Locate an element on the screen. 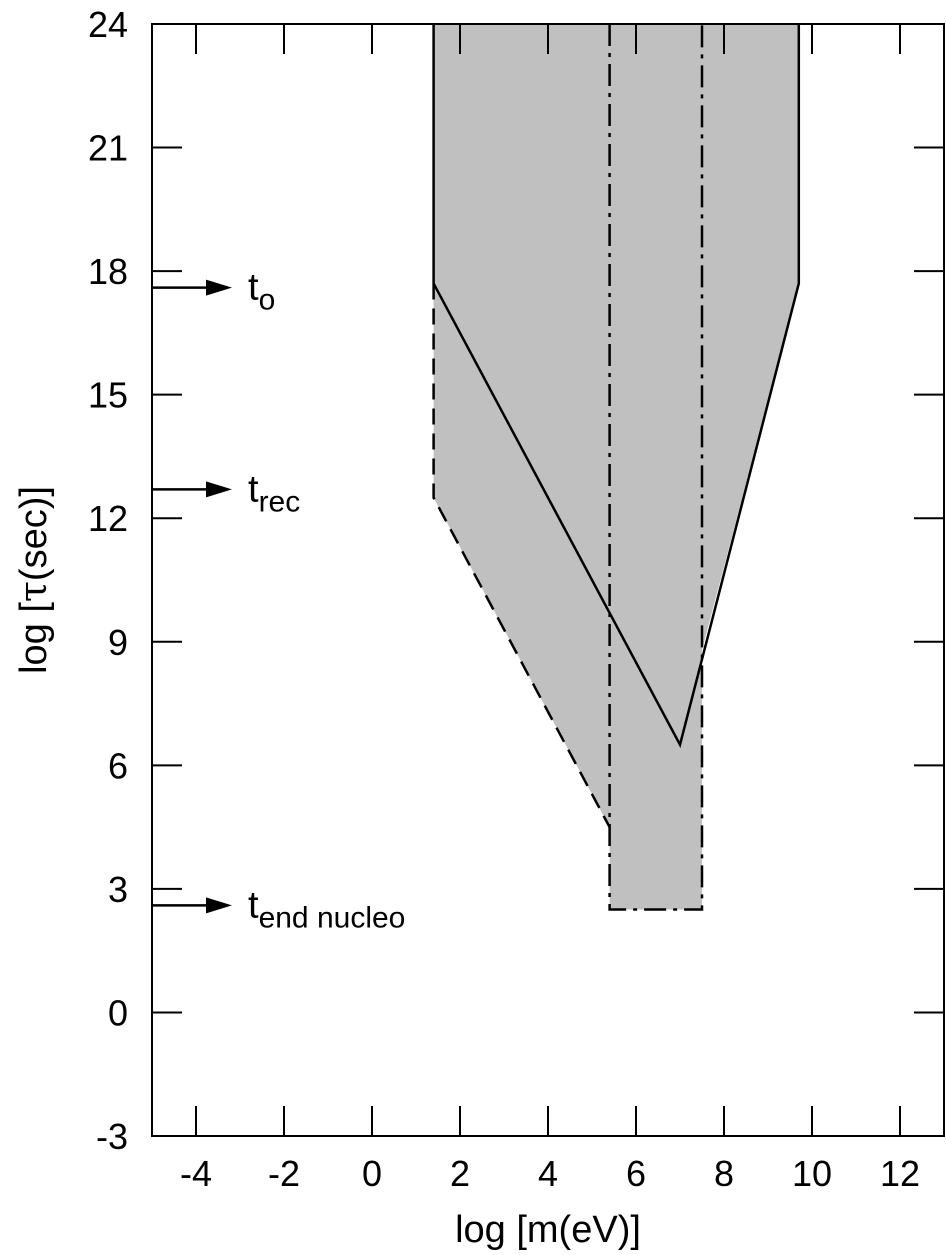 The width and height of the screenshot is (946, 1255). y-tick-label: 18 is located at coordinates (108, 271).